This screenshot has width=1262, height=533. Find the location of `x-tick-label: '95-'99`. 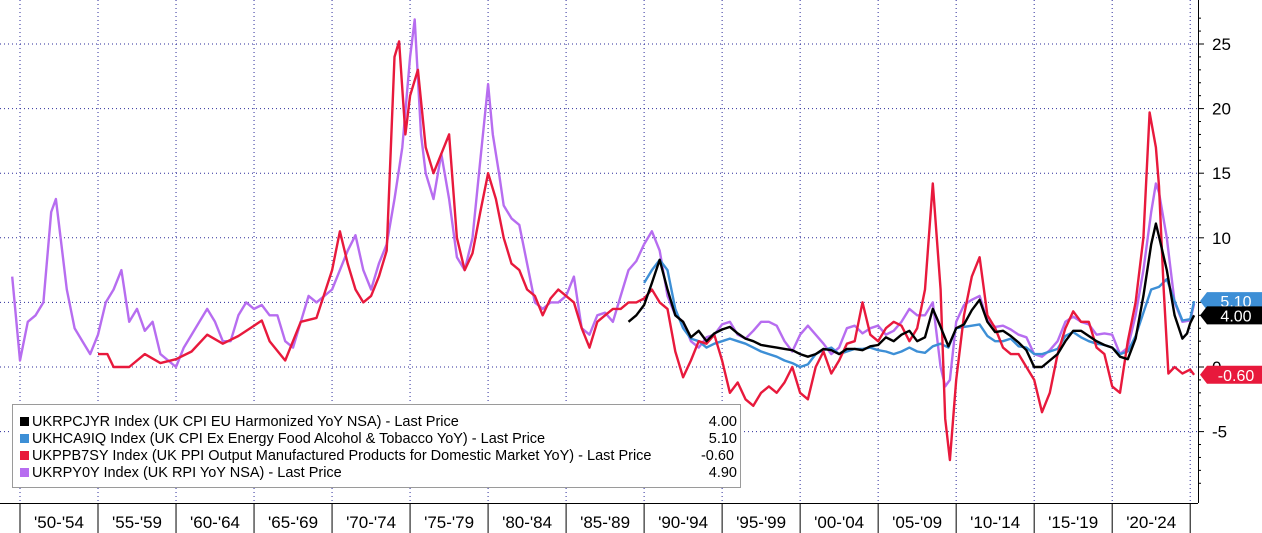

x-tick-label: '95-'99 is located at coordinates (761, 522).